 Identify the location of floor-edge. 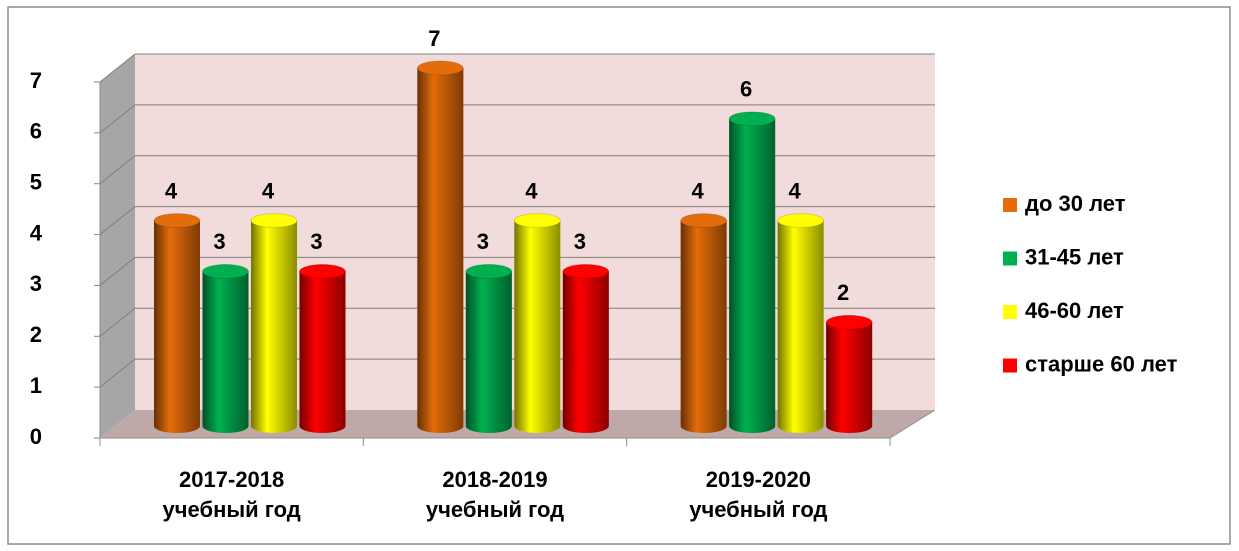
(912, 424).